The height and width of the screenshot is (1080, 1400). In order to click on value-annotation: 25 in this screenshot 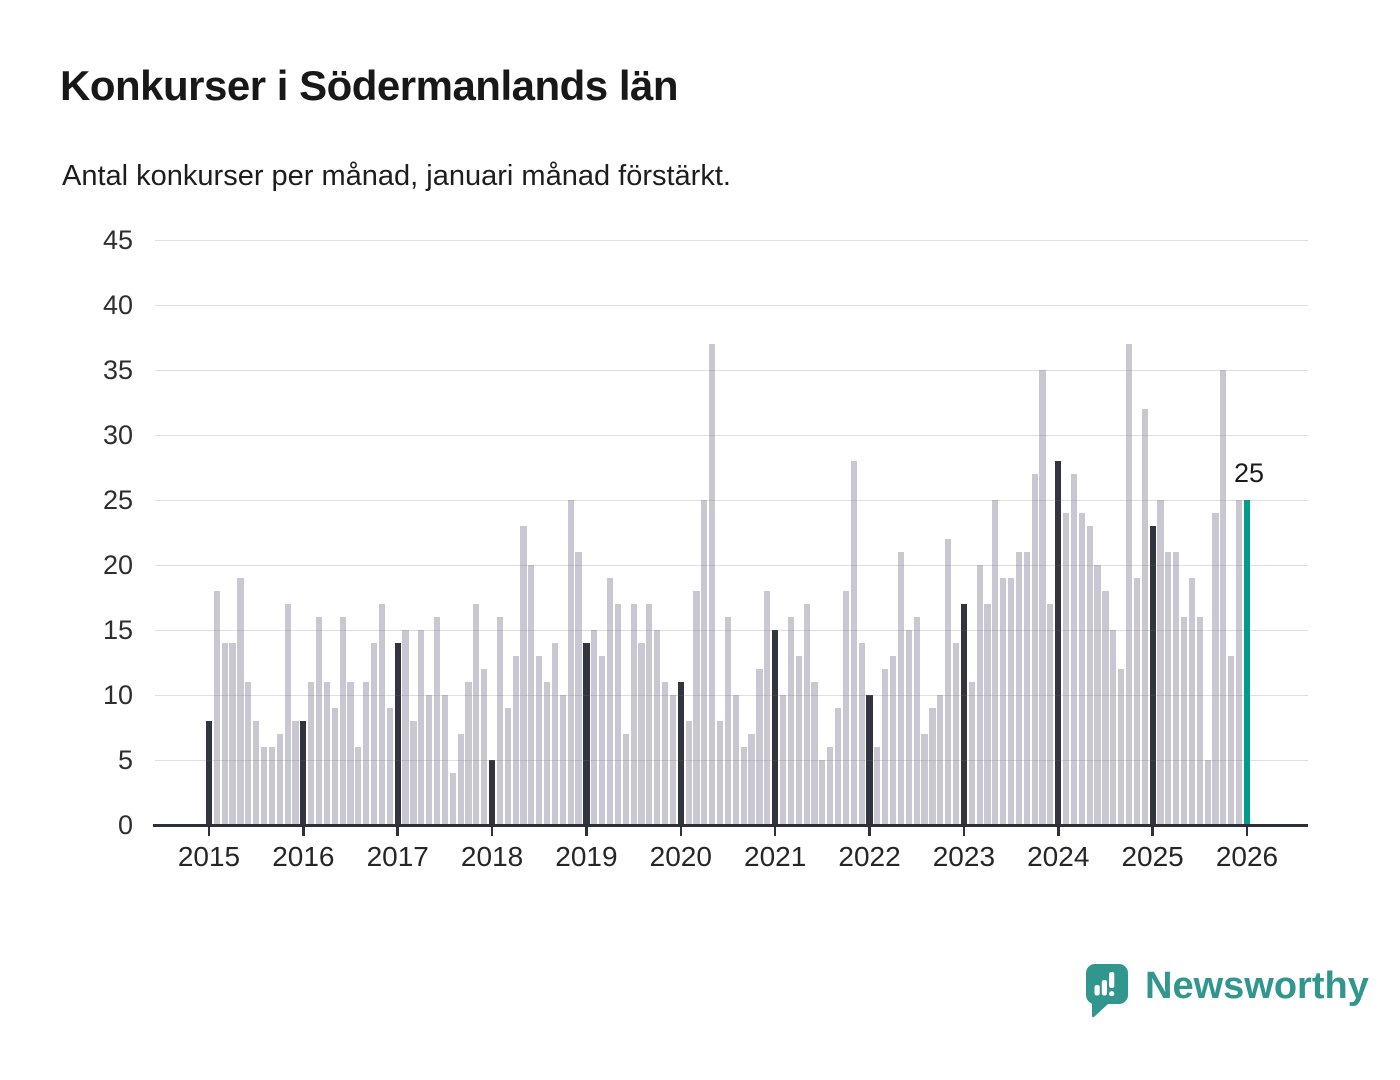, I will do `click(1249, 473)`.